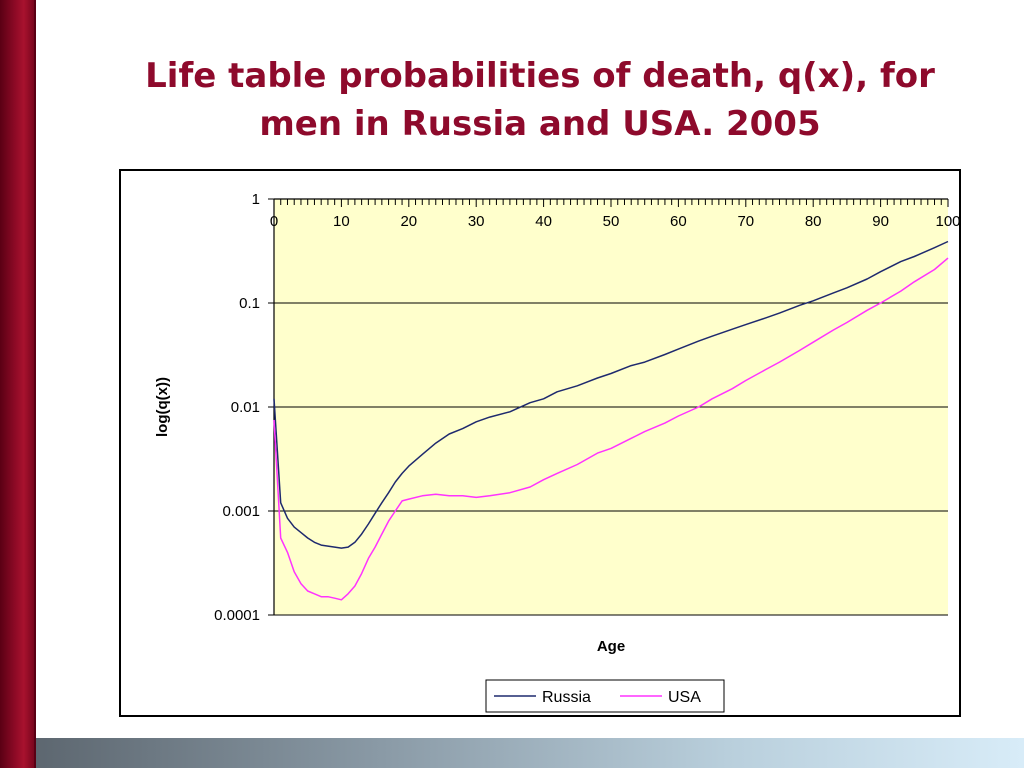 This screenshot has width=1024, height=768. What do you see at coordinates (611, 646) in the screenshot?
I see `x-axis-title: Age` at bounding box center [611, 646].